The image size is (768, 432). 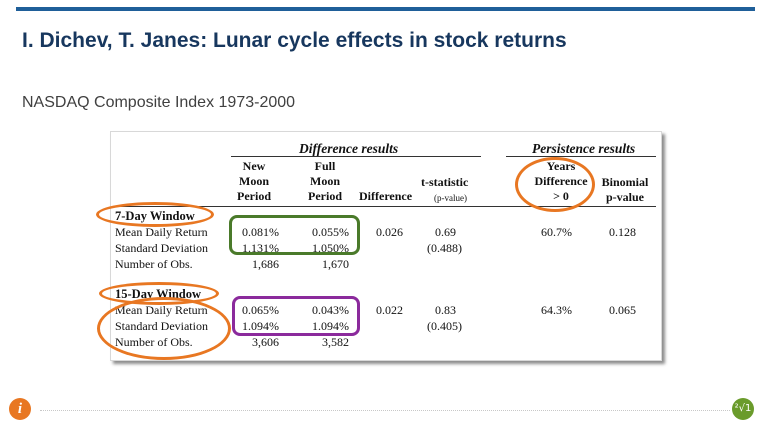 I want to click on footer-divider, so click(x=385, y=410).